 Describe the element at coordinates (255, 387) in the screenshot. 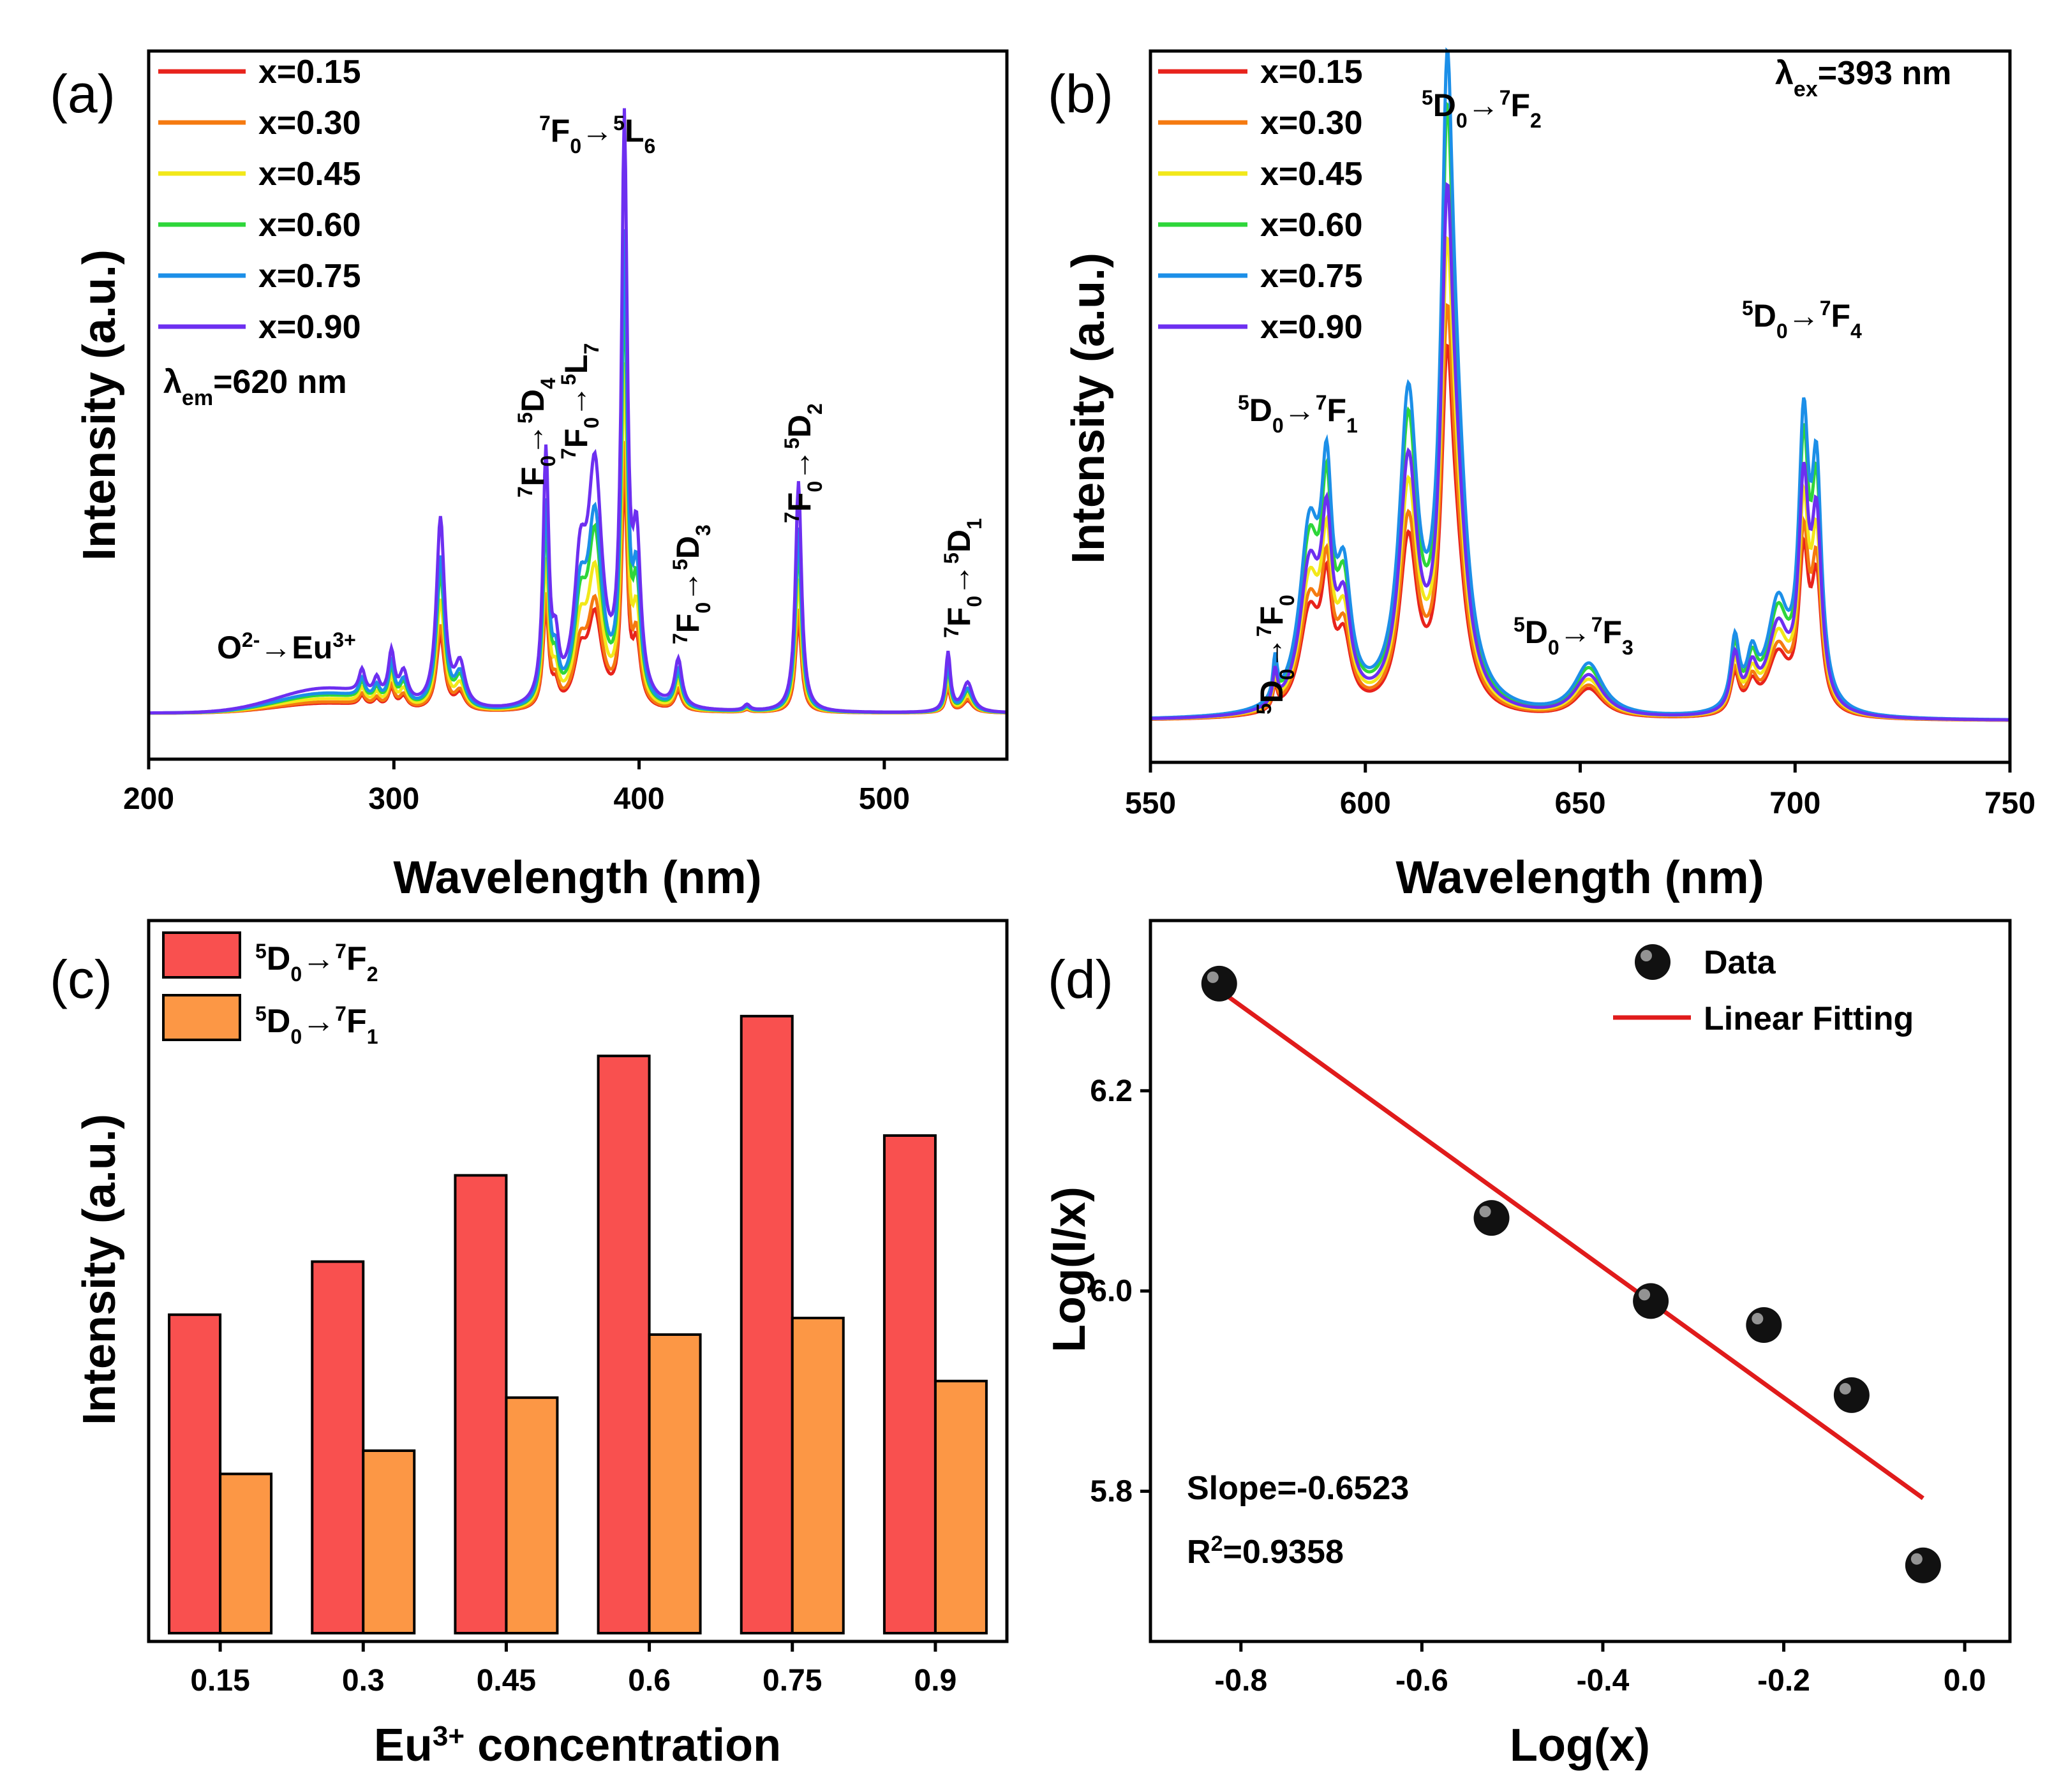

I see `panel-a-lambda-em: λem=620 nm` at that location.